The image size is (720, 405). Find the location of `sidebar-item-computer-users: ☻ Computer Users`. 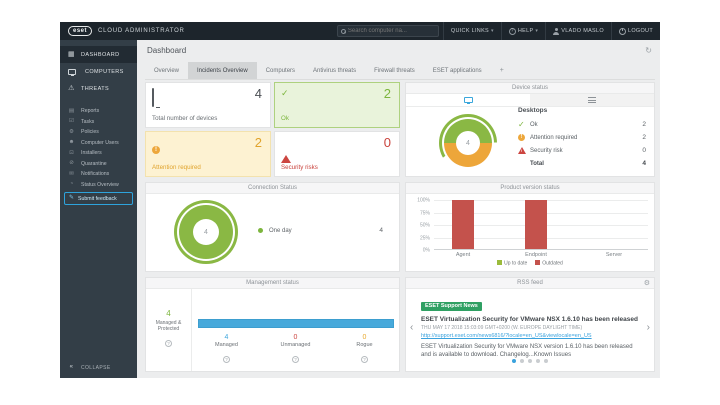

sidebar-item-computer-users: ☻ Computer Users is located at coordinates (98, 143).